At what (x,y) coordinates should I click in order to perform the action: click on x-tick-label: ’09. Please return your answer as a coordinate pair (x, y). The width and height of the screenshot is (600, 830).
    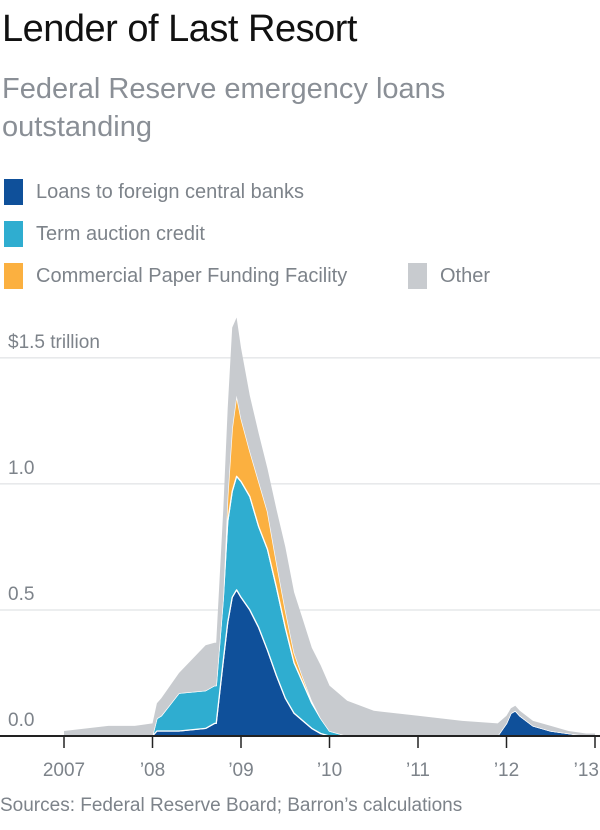
    Looking at the image, I should click on (240, 770).